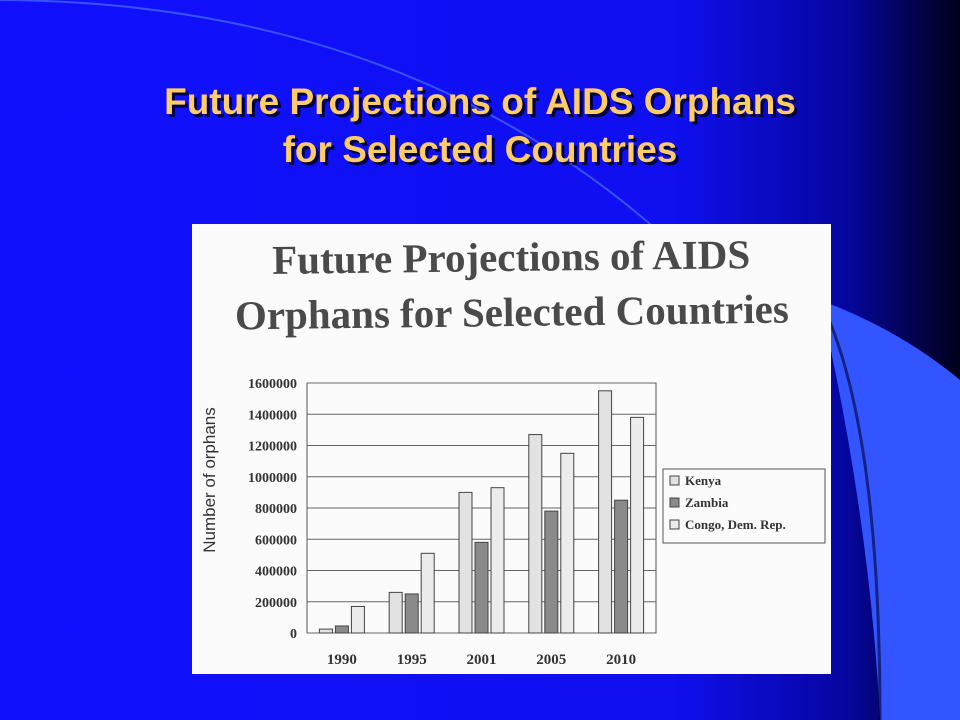 The height and width of the screenshot is (720, 960). I want to click on legend-item-label: Zambia, so click(707, 502).